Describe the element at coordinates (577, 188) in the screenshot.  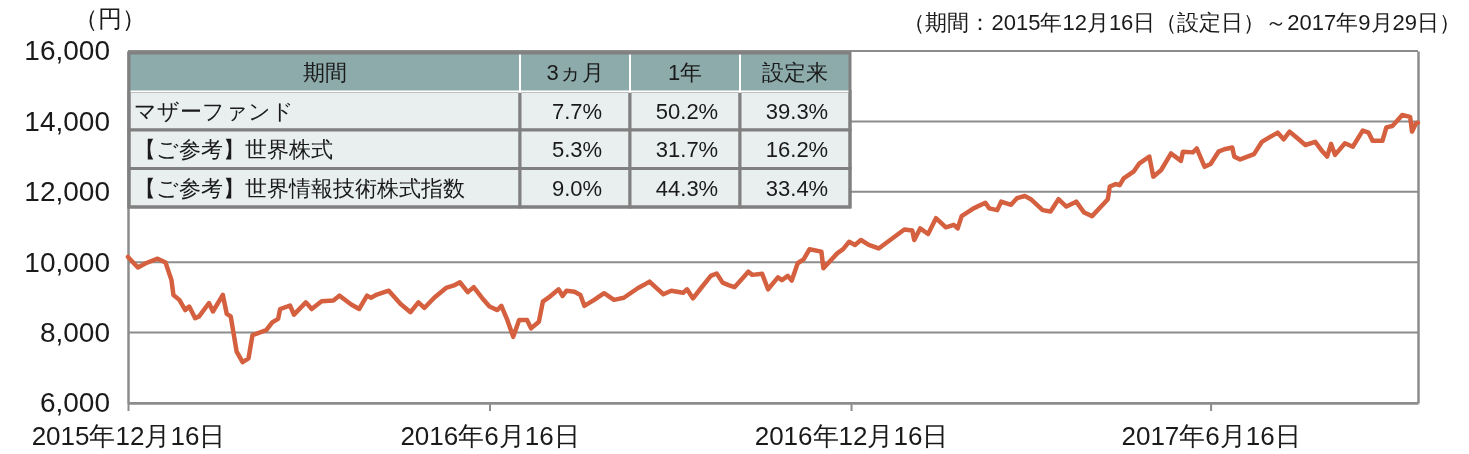
I see `text: 9.0%` at that location.